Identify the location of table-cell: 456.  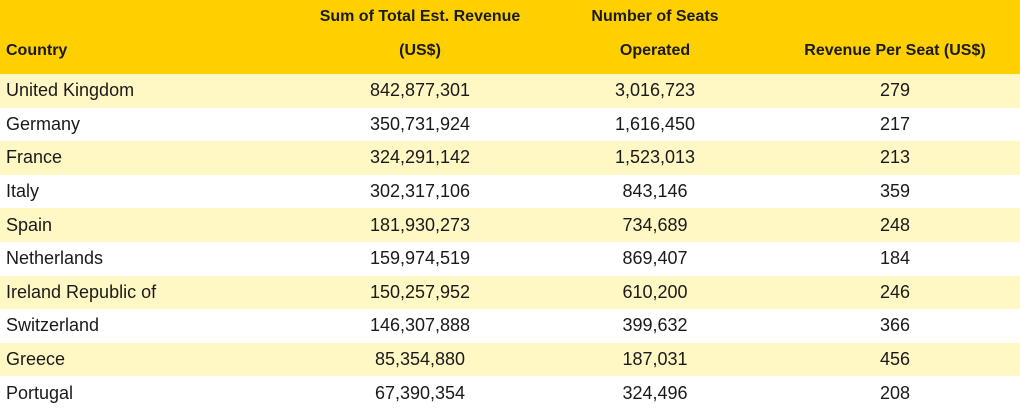
(895, 359).